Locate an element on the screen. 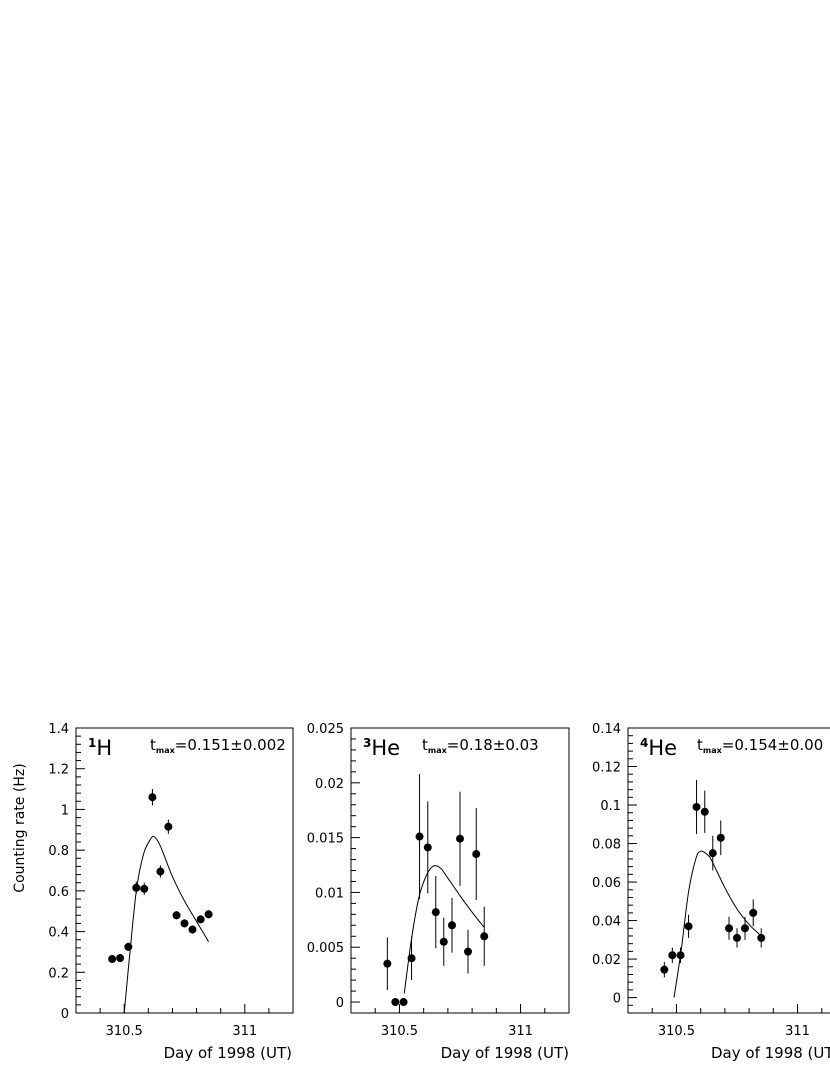 The width and height of the screenshot is (830, 1075). tmax-annotation: tmax=0.154±0.00 is located at coordinates (760, 745).